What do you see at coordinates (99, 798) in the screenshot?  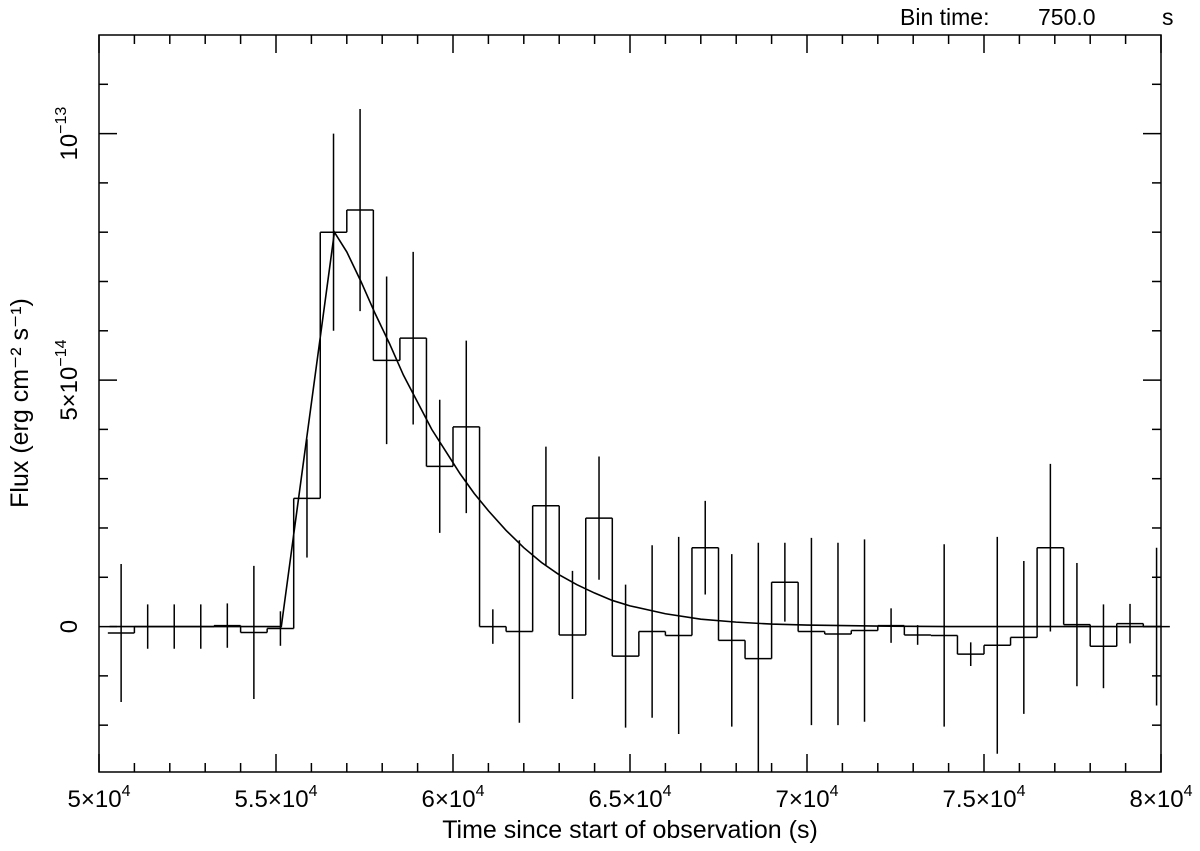 I see `x-tick-label: 5×10⁴` at bounding box center [99, 798].